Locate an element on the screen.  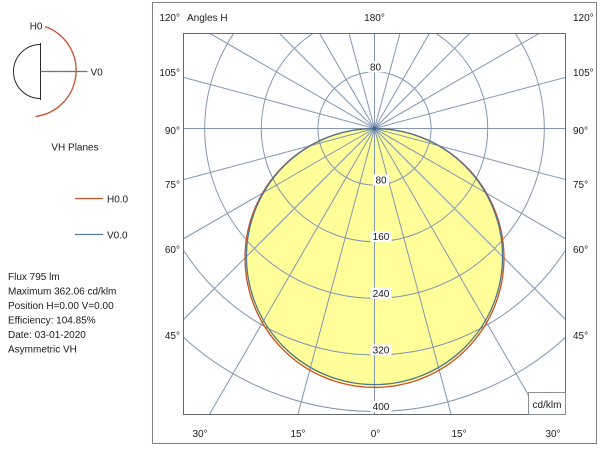
polar-origin-dot is located at coordinates (374, 128).